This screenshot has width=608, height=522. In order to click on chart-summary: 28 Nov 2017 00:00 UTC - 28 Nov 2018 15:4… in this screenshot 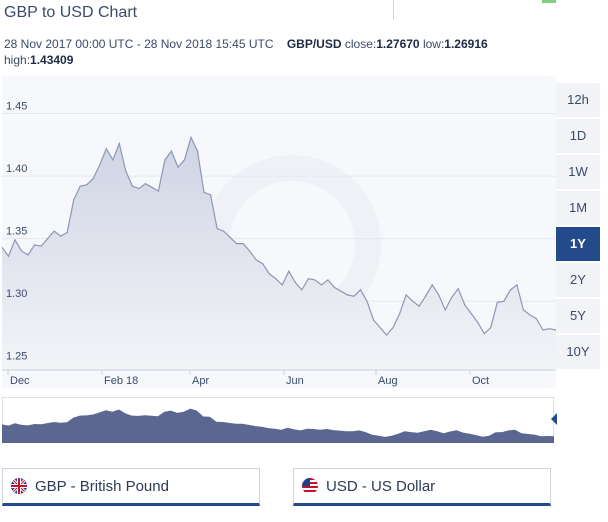, I will do `click(284, 52)`.